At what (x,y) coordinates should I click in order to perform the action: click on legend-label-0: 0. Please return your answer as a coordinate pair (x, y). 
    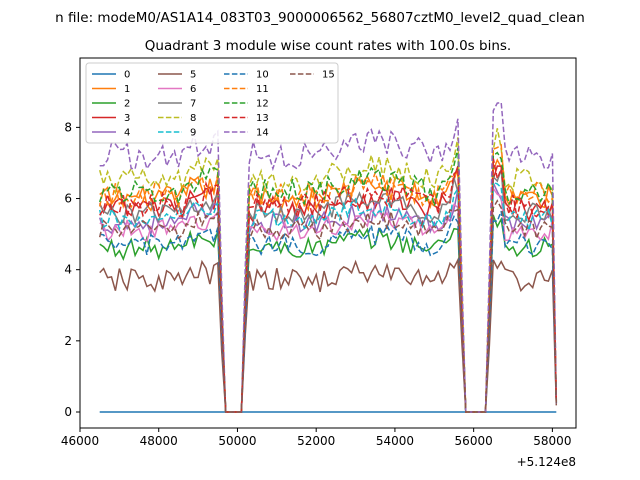
    Looking at the image, I should click on (127, 75).